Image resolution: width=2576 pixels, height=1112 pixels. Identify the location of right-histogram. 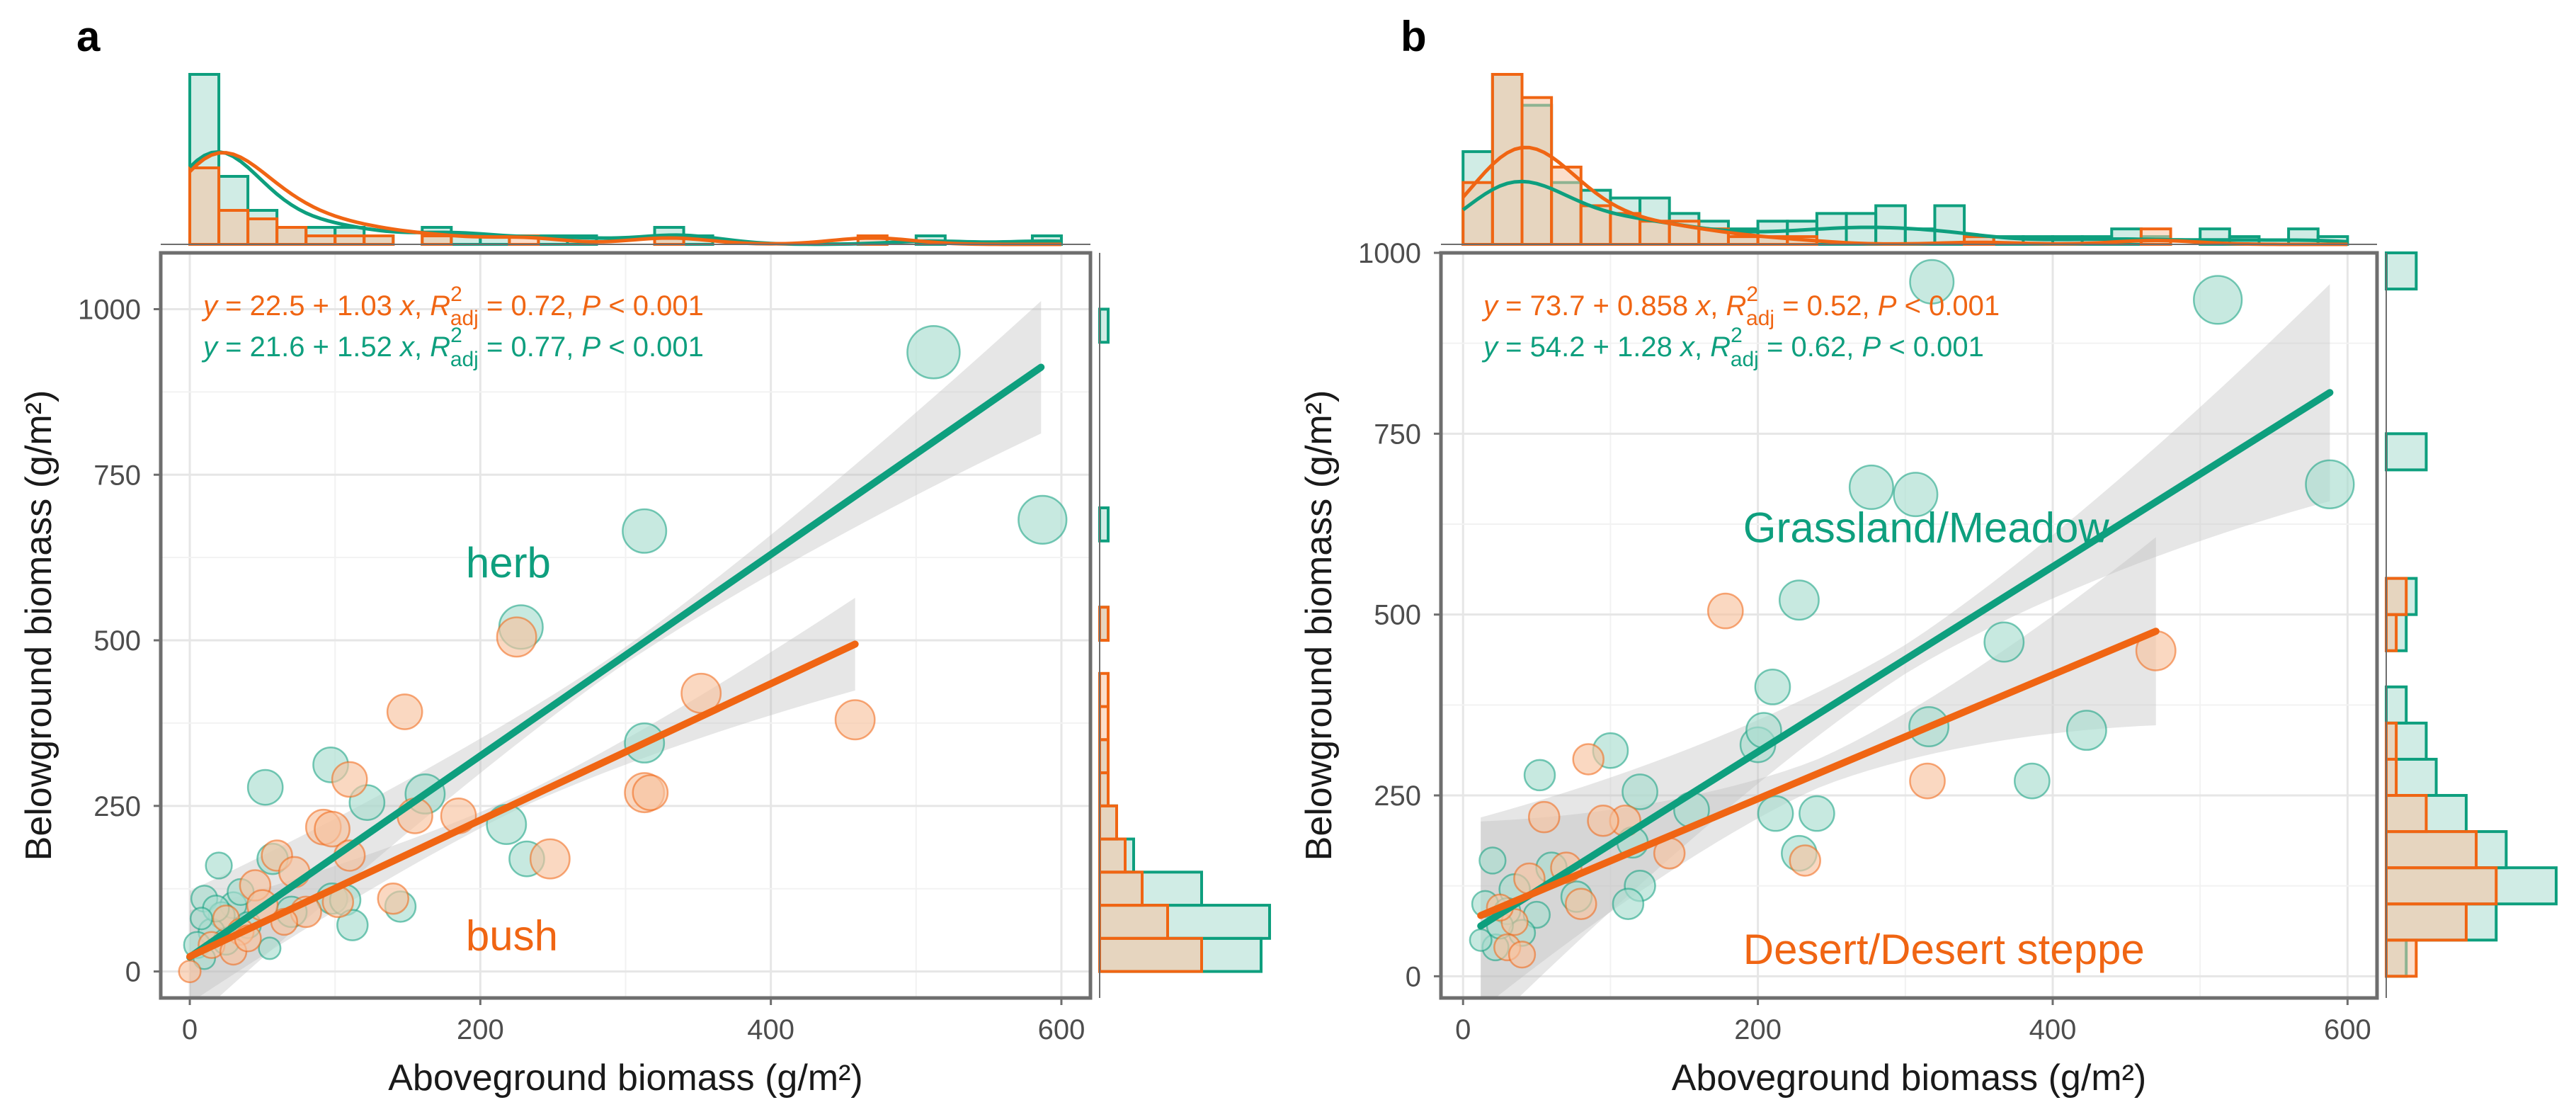
(2471, 624).